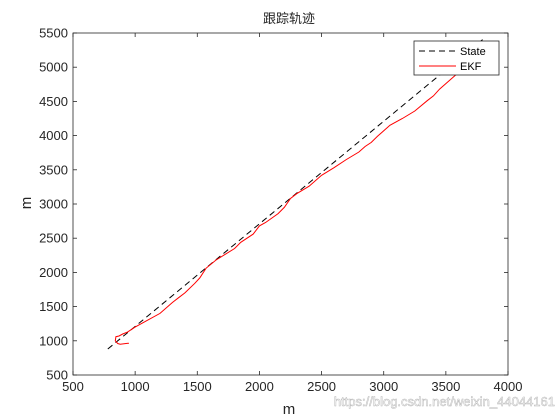  What do you see at coordinates (259, 386) in the screenshot?
I see `x-tick-label: 2000` at bounding box center [259, 386].